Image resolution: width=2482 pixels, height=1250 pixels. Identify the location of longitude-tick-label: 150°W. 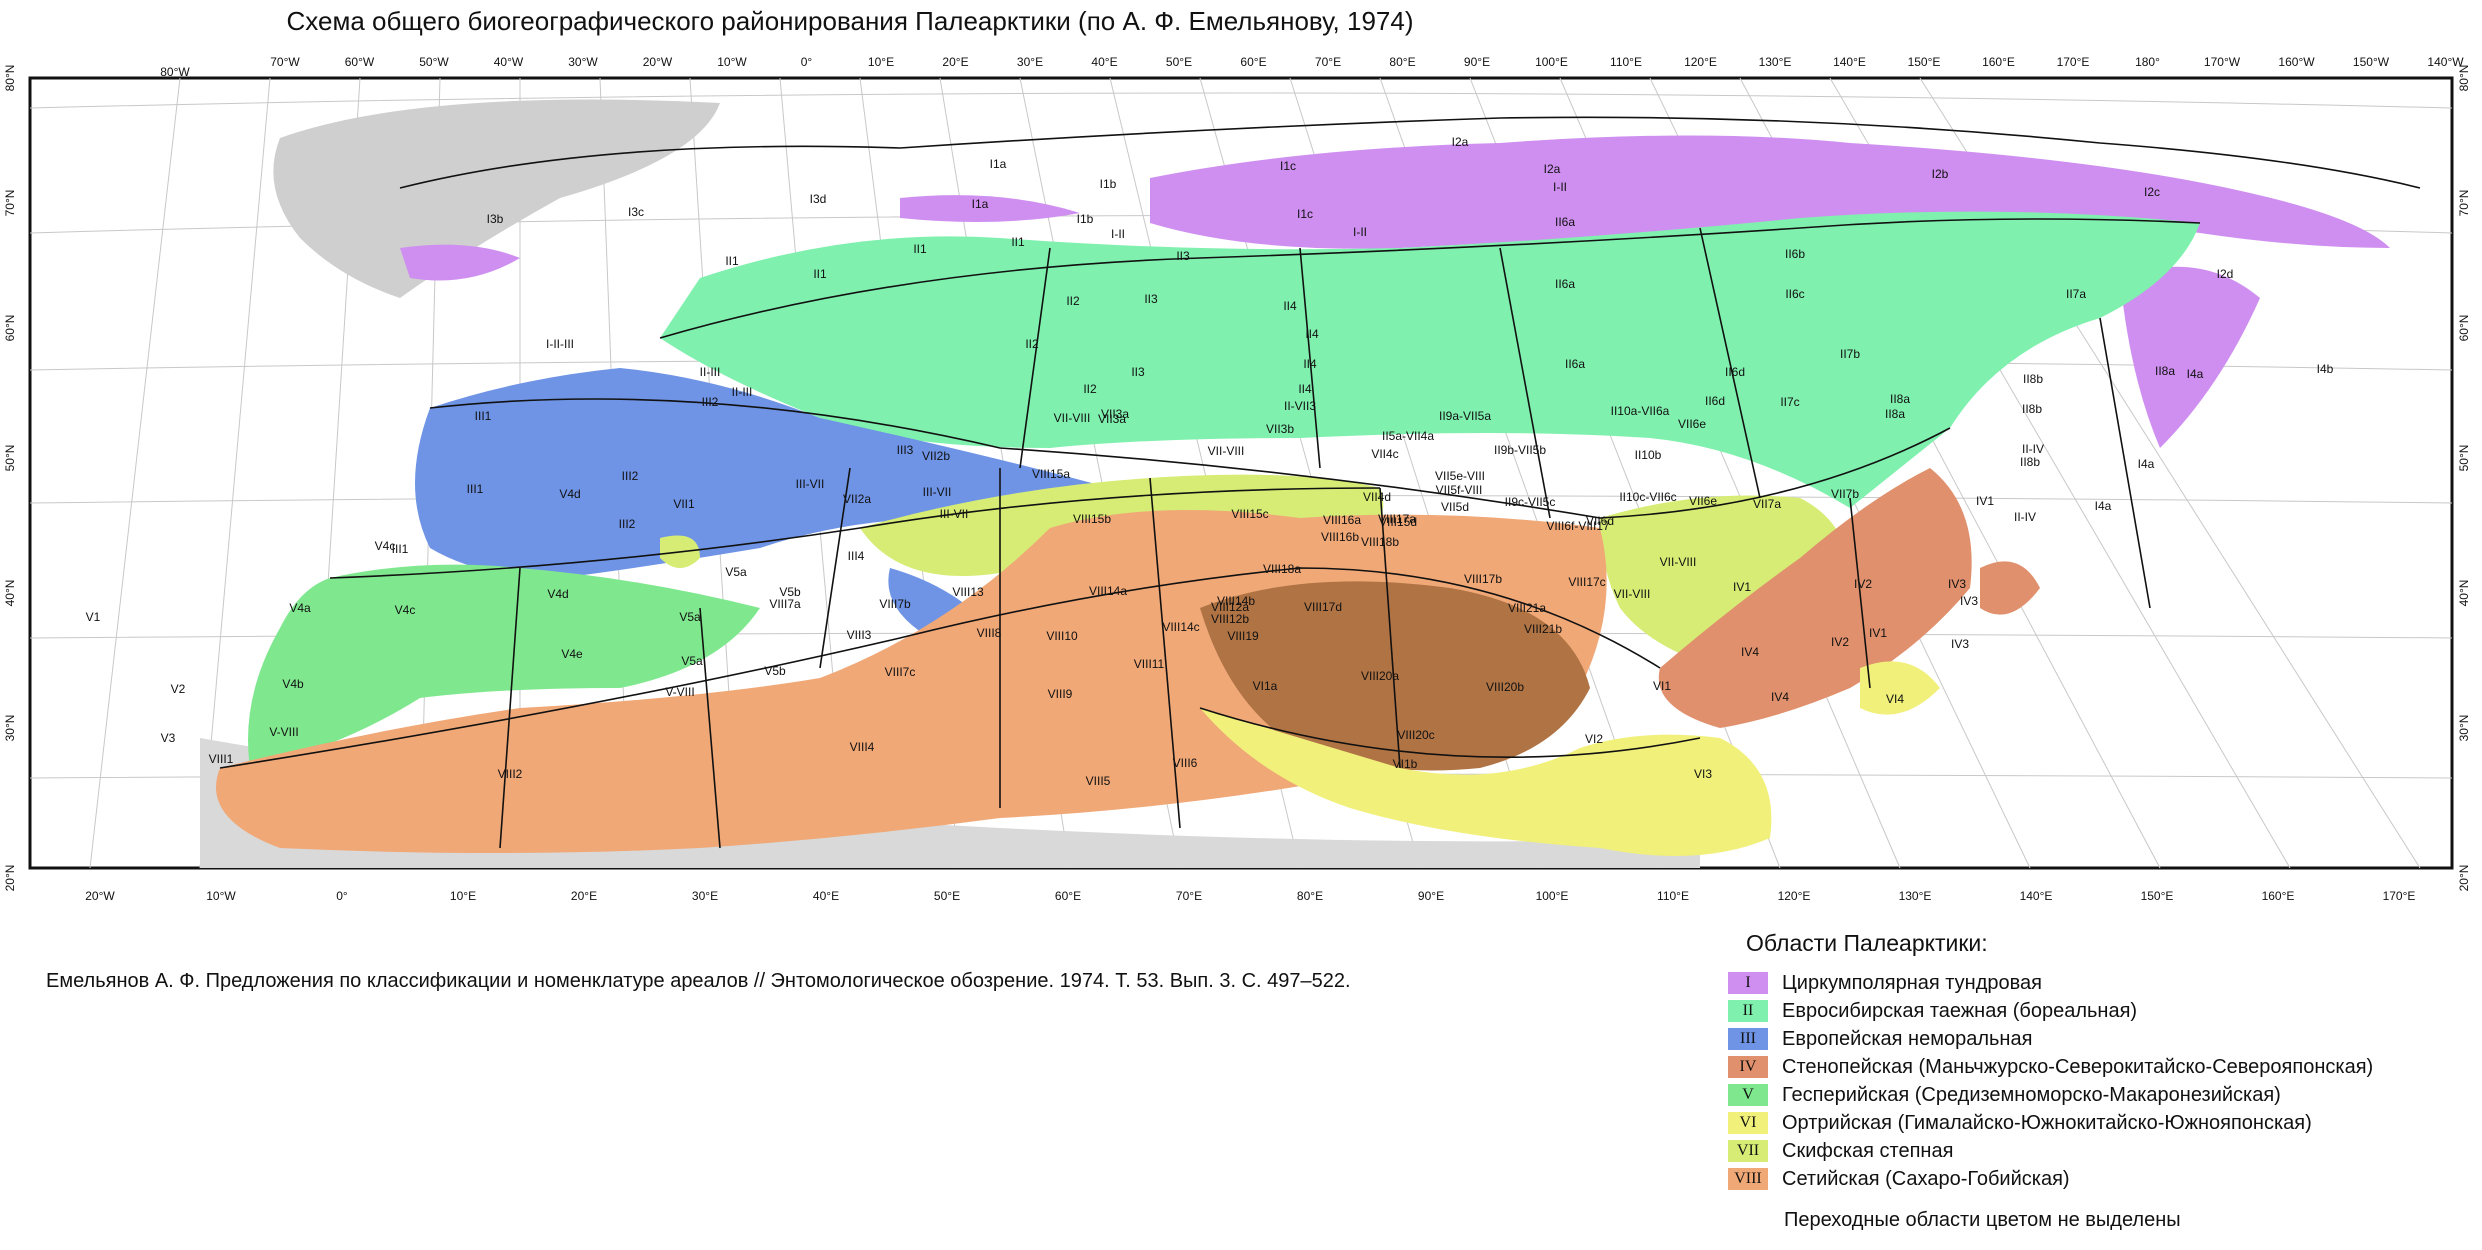
(2371, 62).